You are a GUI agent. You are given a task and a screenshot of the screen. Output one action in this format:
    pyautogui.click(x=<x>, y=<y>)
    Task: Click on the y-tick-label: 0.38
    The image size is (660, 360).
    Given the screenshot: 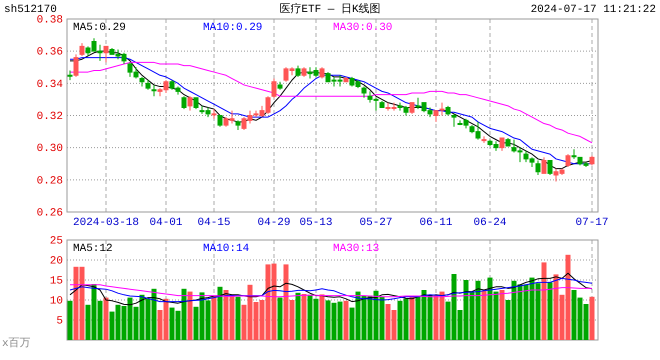 What is the action you would take?
    pyautogui.click(x=49, y=20)
    